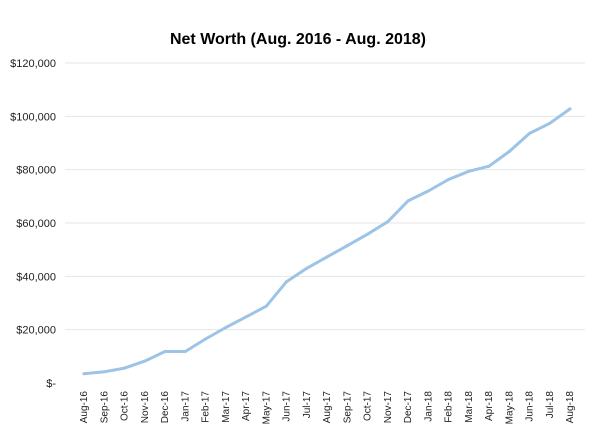  Describe the element at coordinates (104, 407) in the screenshot. I see `x-tick-label: Sep-16` at that location.